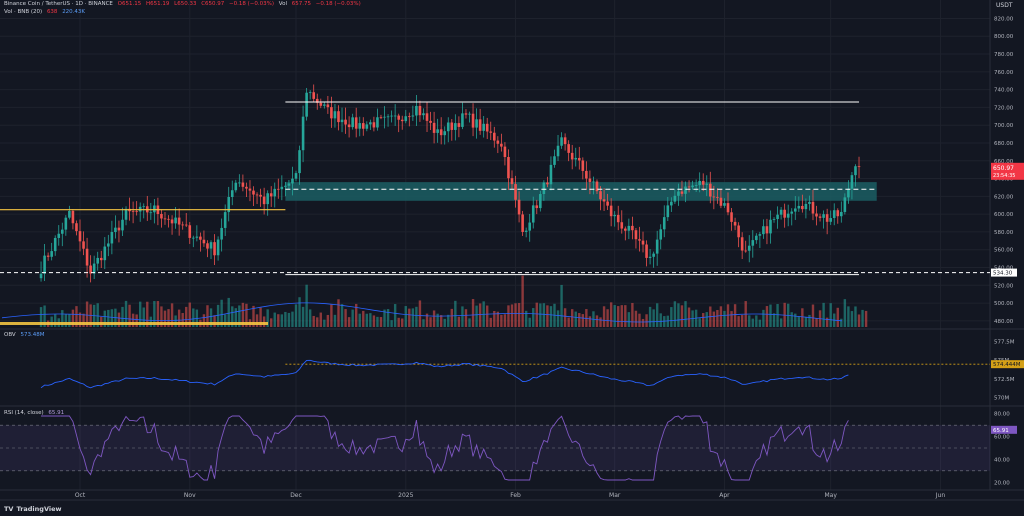  I want to click on low-value: L650.33, so click(185, 4).